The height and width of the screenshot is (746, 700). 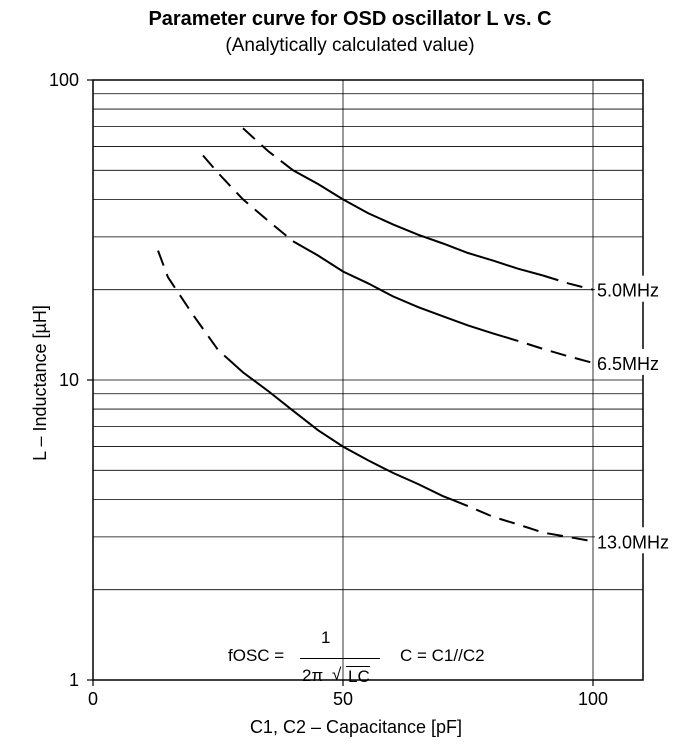 I want to click on formula-numerator: 1, so click(x=326, y=637).